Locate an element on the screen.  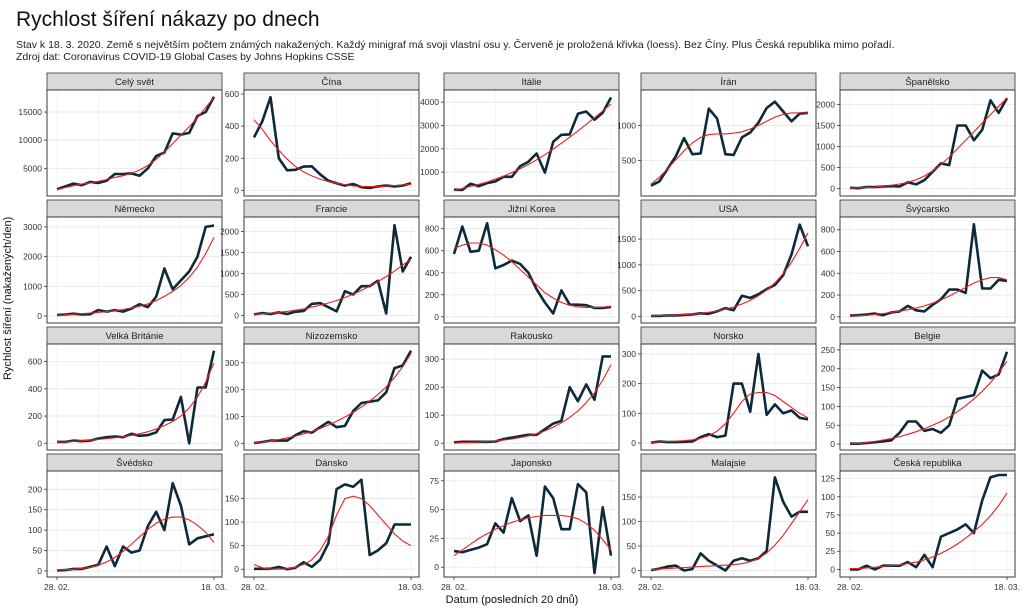
panel-title: Japonsko is located at coordinates (531, 463).